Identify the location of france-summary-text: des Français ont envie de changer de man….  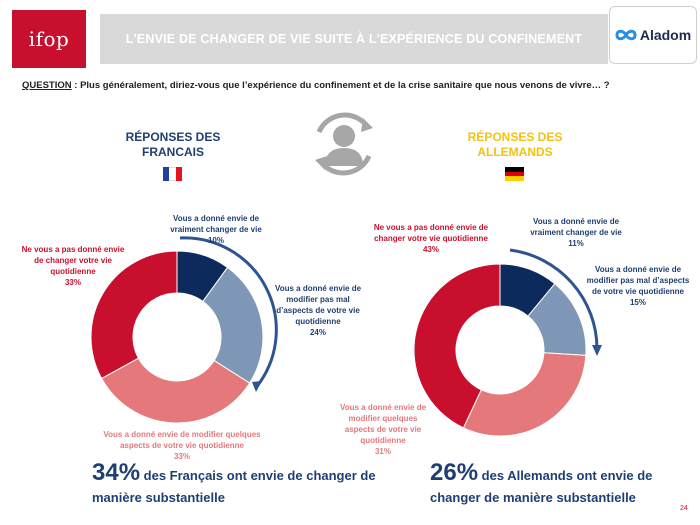
(234, 486).